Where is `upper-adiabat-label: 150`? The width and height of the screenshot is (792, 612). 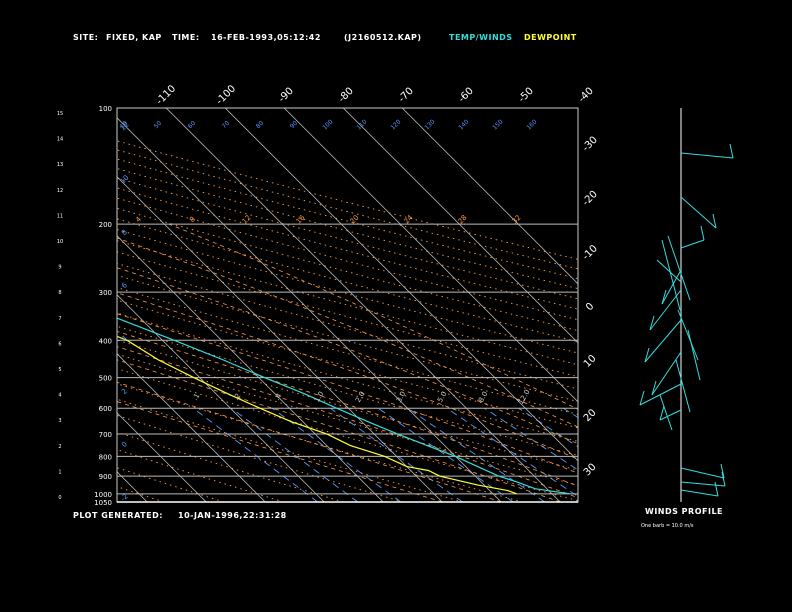
upper-adiabat-label: 150 is located at coordinates (497, 124).